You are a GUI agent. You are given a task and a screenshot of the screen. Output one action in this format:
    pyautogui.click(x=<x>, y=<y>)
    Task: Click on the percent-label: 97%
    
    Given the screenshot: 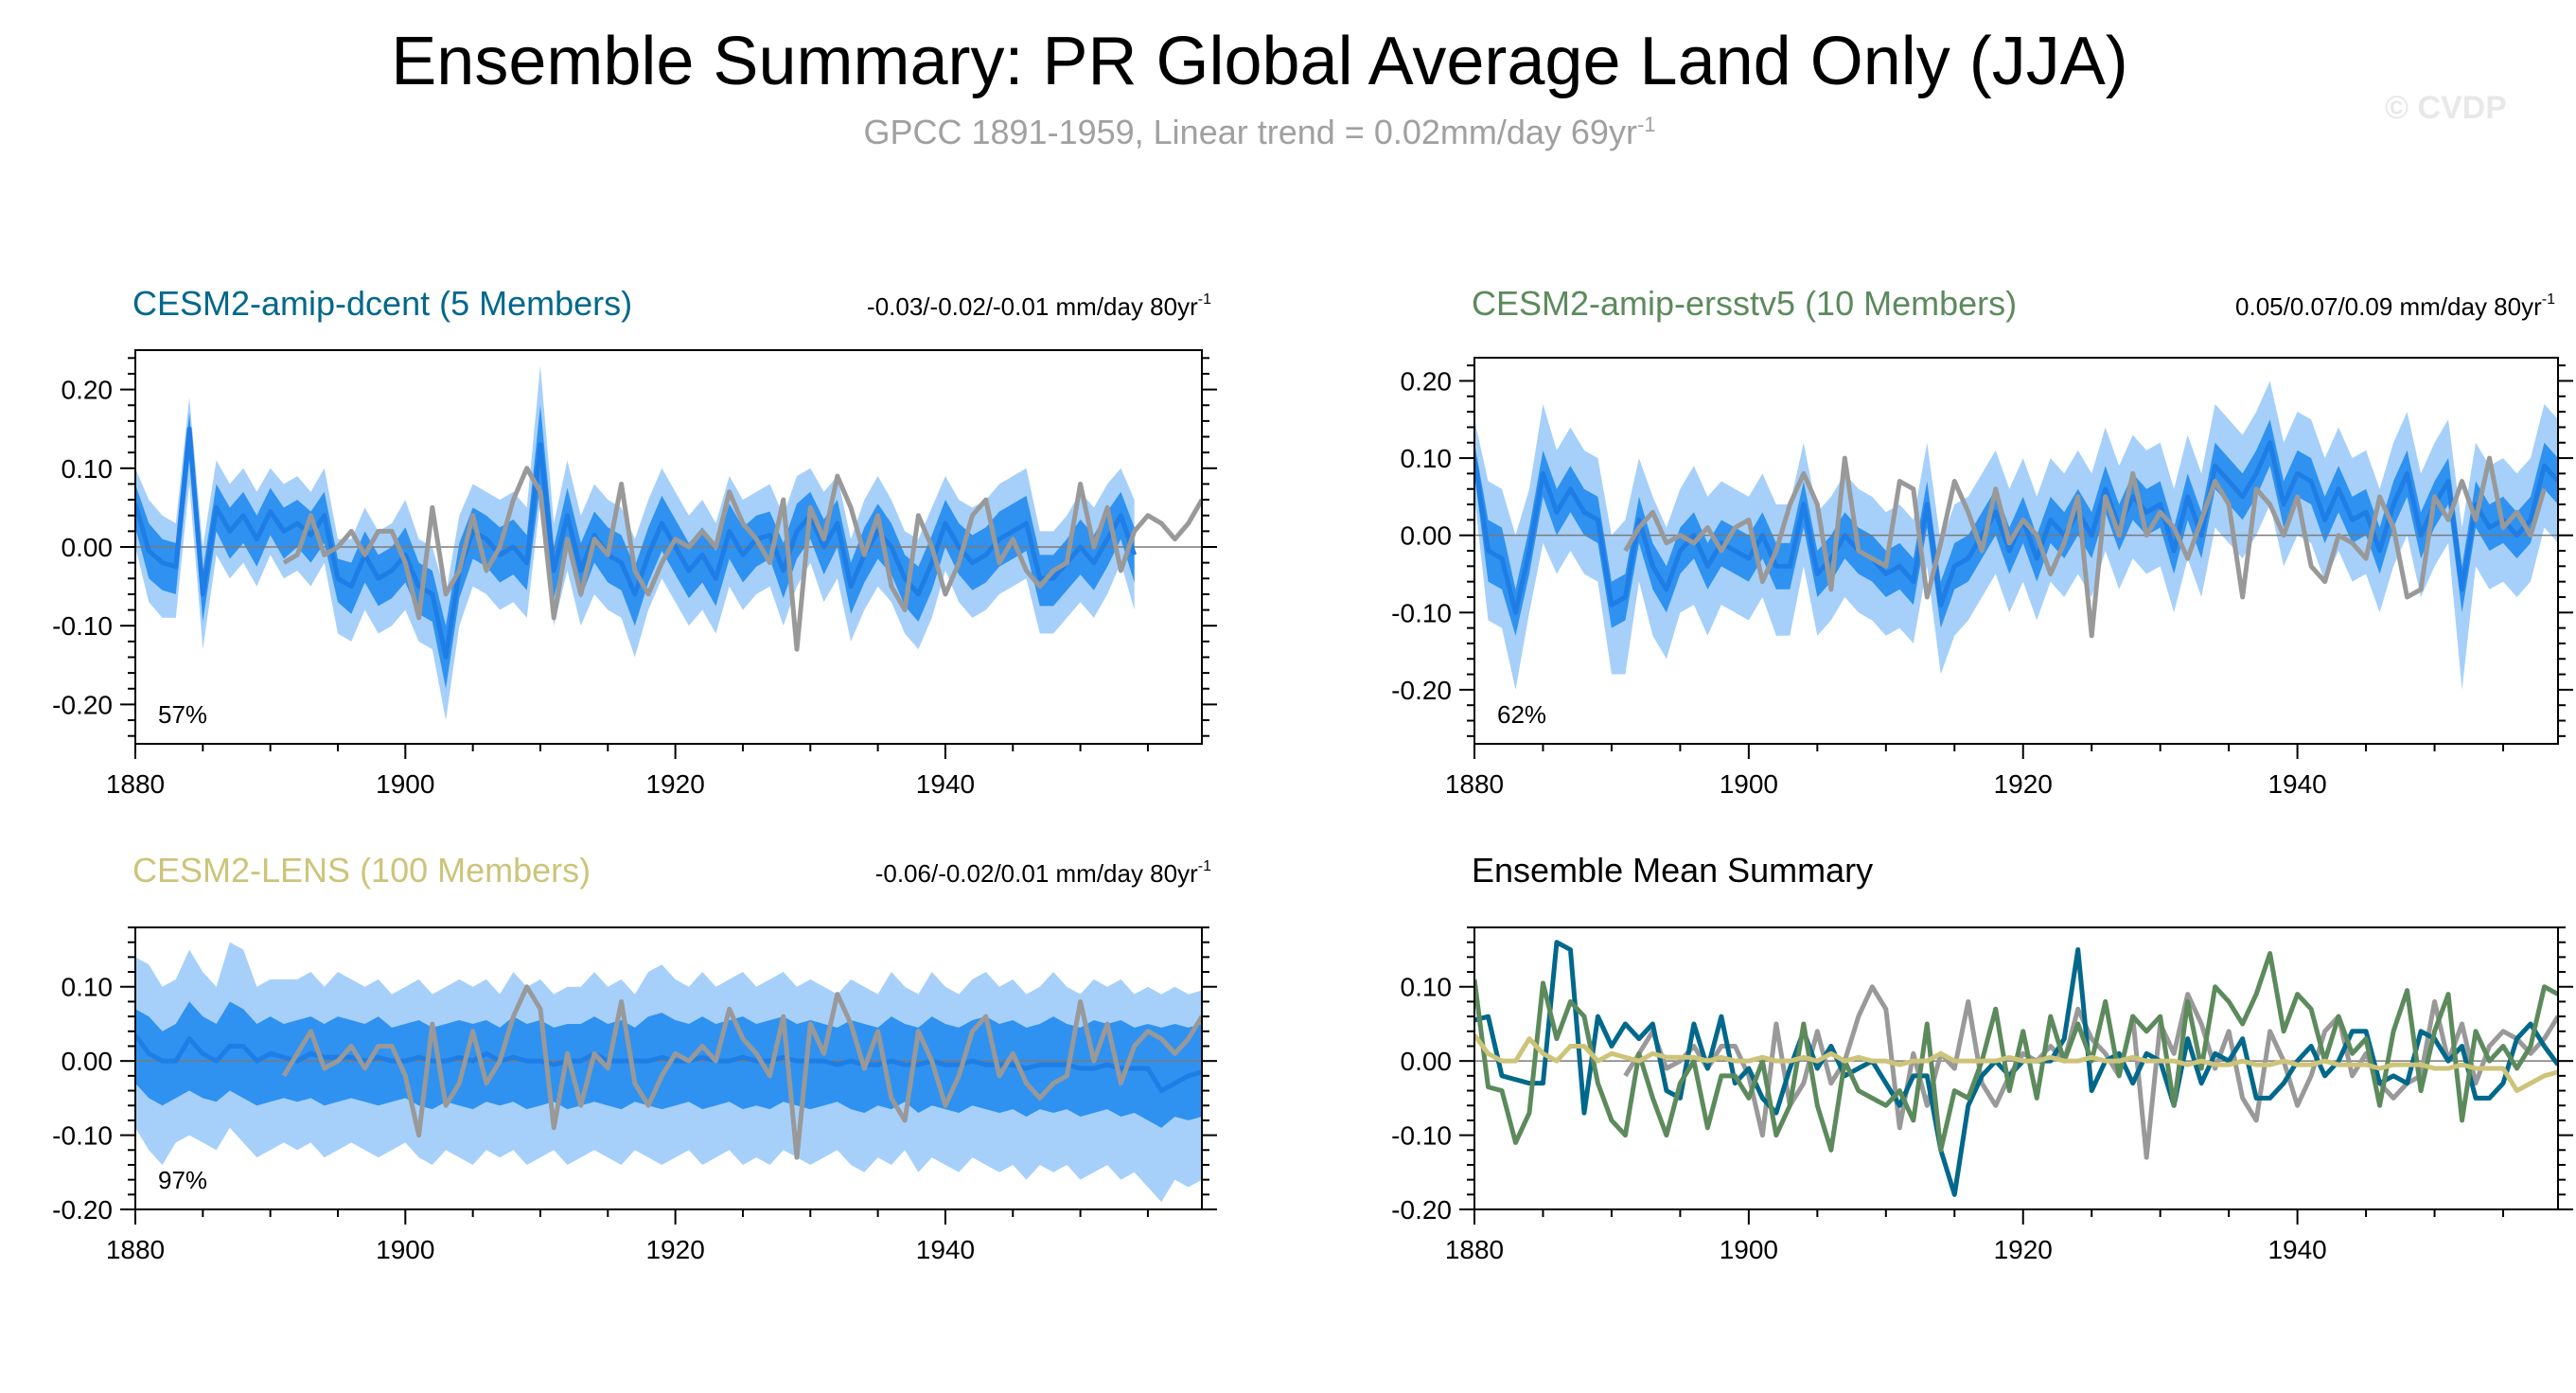 What is the action you would take?
    pyautogui.click(x=182, y=1180)
    